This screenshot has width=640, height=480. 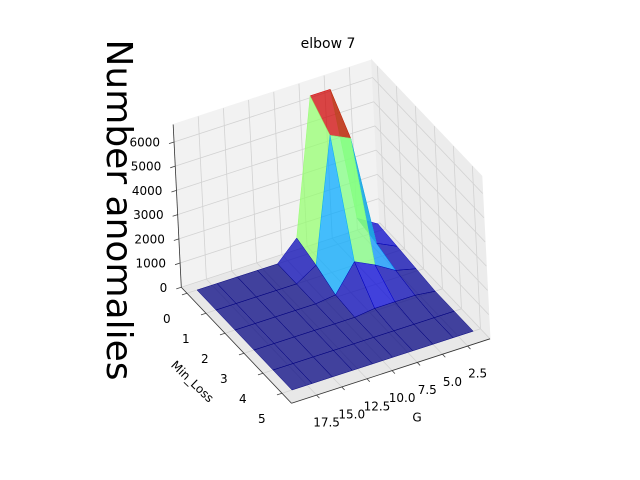 I want to click on z-tick-label: 6000, so click(x=144, y=142).